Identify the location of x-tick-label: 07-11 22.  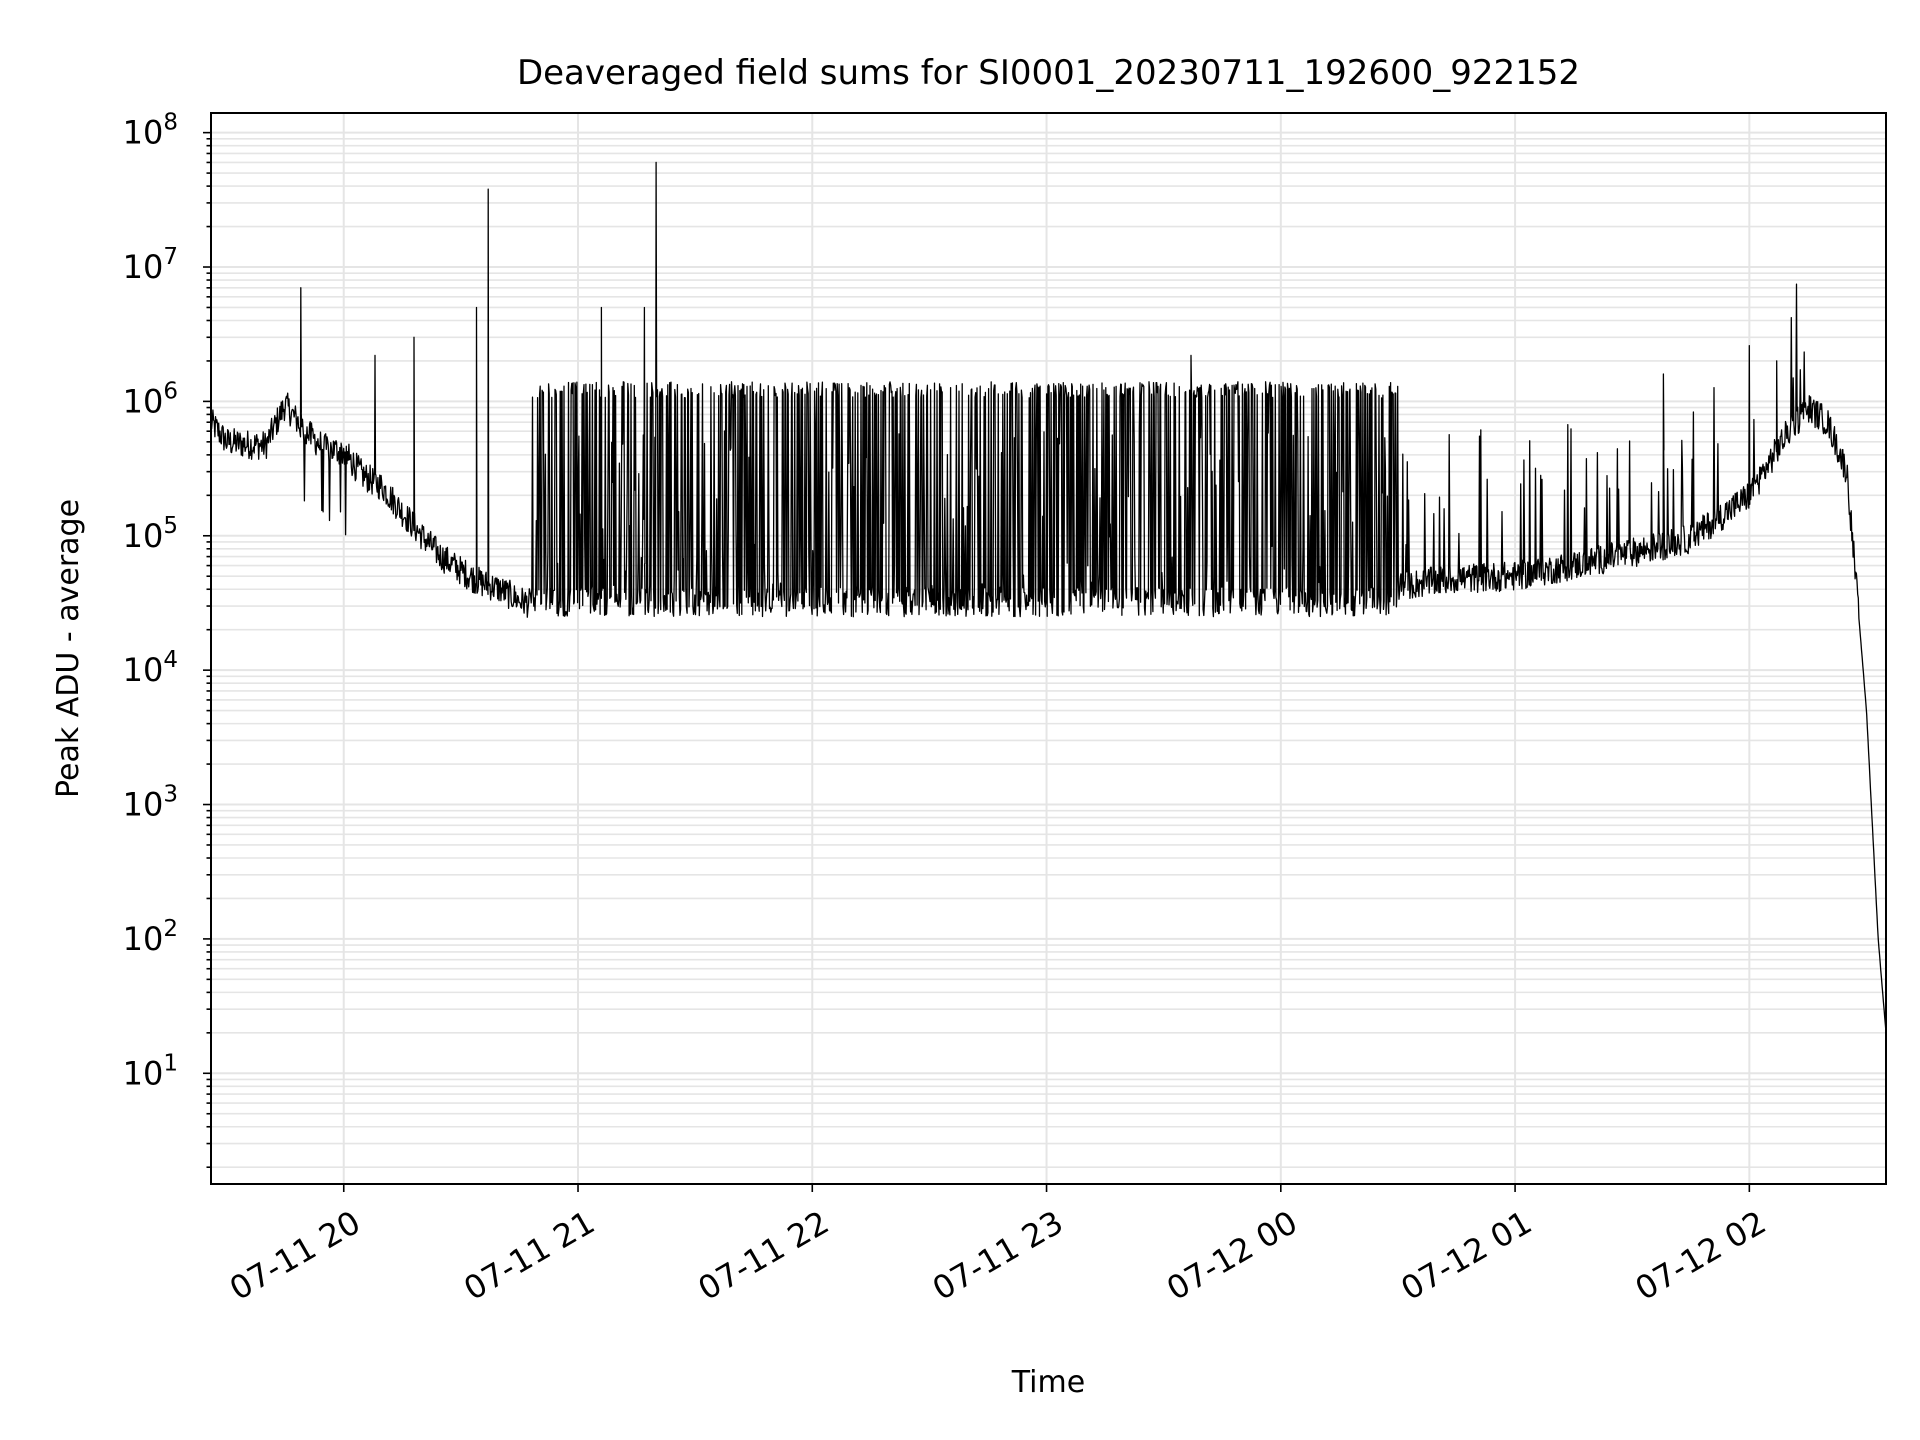
(764, 1255).